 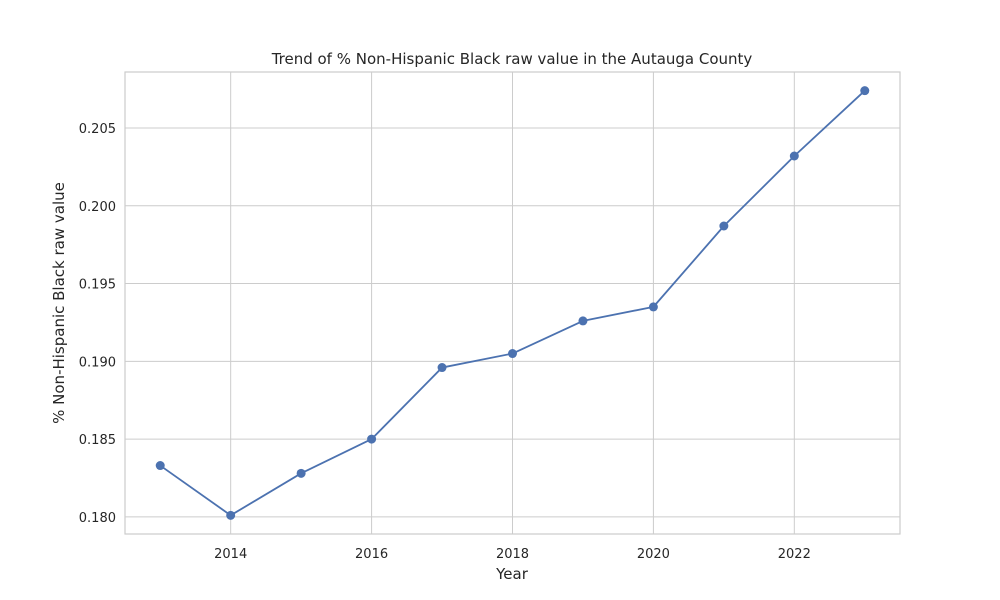 What do you see at coordinates (97, 207) in the screenshot?
I see `y-tick-label: 0.200` at bounding box center [97, 207].